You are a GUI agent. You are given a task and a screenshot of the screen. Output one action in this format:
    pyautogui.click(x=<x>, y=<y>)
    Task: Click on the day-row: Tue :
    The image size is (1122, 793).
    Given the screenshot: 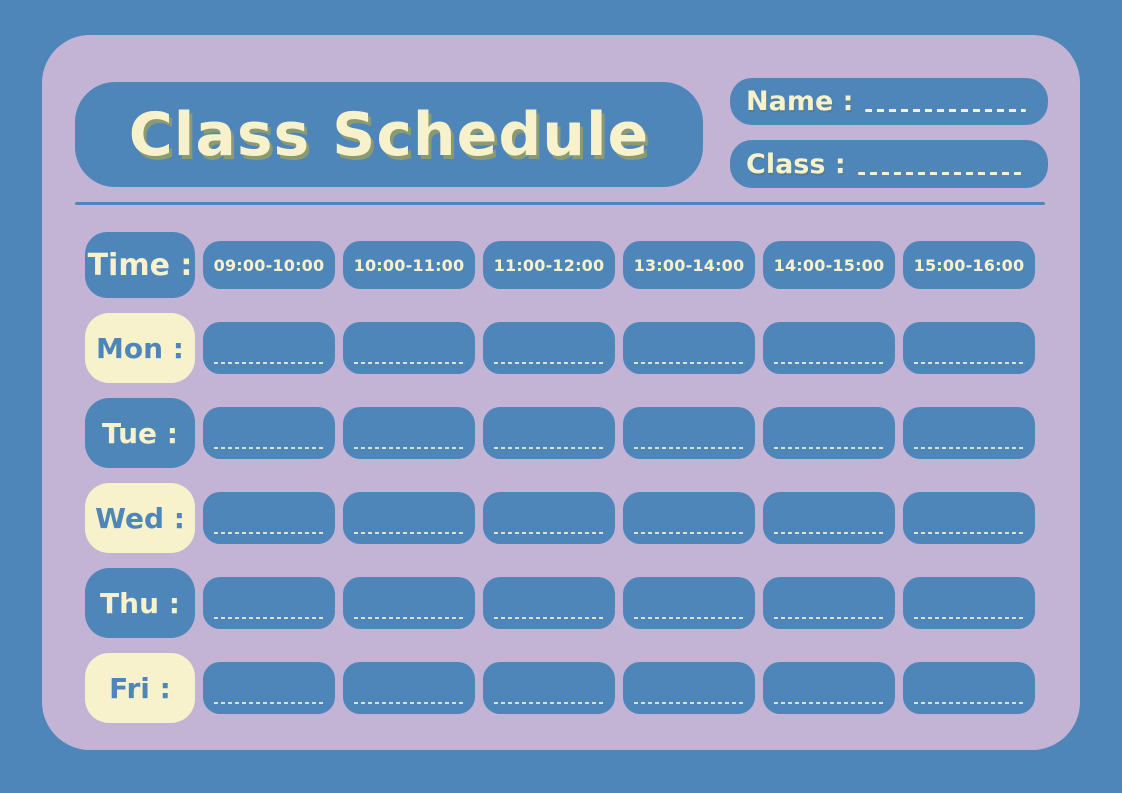 What is the action you would take?
    pyautogui.click(x=560, y=433)
    